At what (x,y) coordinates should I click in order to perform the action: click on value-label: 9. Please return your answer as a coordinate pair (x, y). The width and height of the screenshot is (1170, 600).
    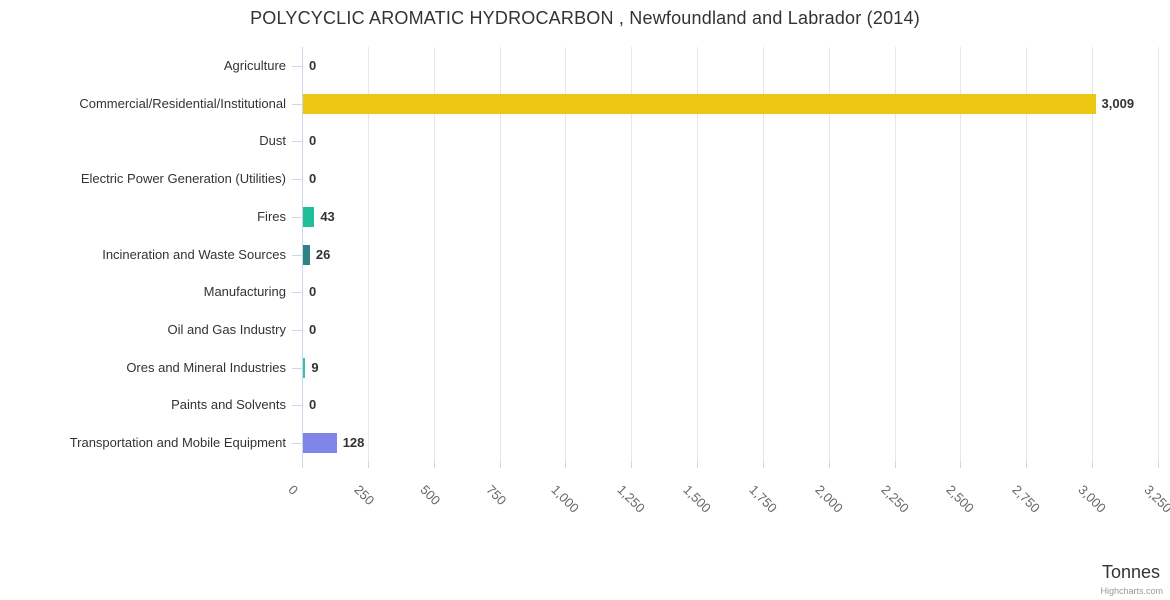
    Looking at the image, I should click on (315, 367).